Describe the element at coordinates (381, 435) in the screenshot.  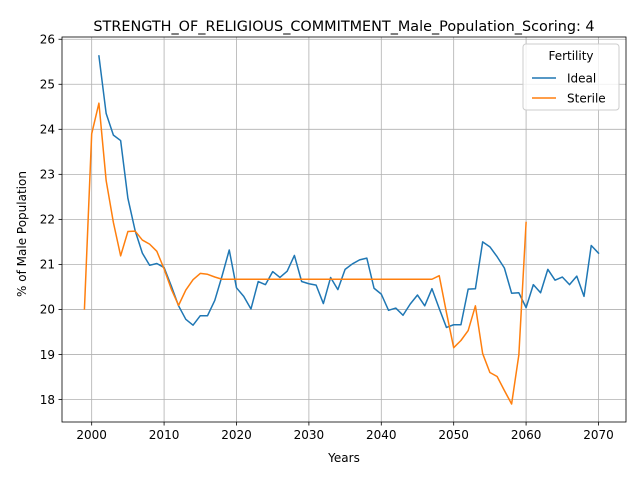
I see `x-tick-label: 2040` at that location.